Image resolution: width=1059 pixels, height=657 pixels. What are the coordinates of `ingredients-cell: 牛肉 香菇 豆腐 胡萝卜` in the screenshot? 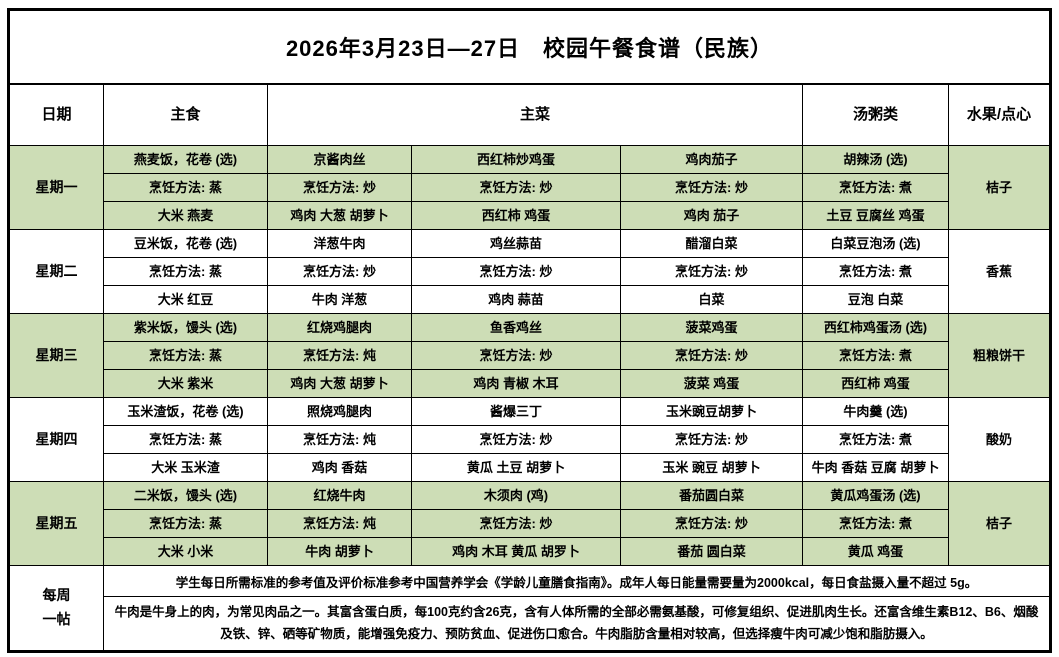 It's located at (876, 468).